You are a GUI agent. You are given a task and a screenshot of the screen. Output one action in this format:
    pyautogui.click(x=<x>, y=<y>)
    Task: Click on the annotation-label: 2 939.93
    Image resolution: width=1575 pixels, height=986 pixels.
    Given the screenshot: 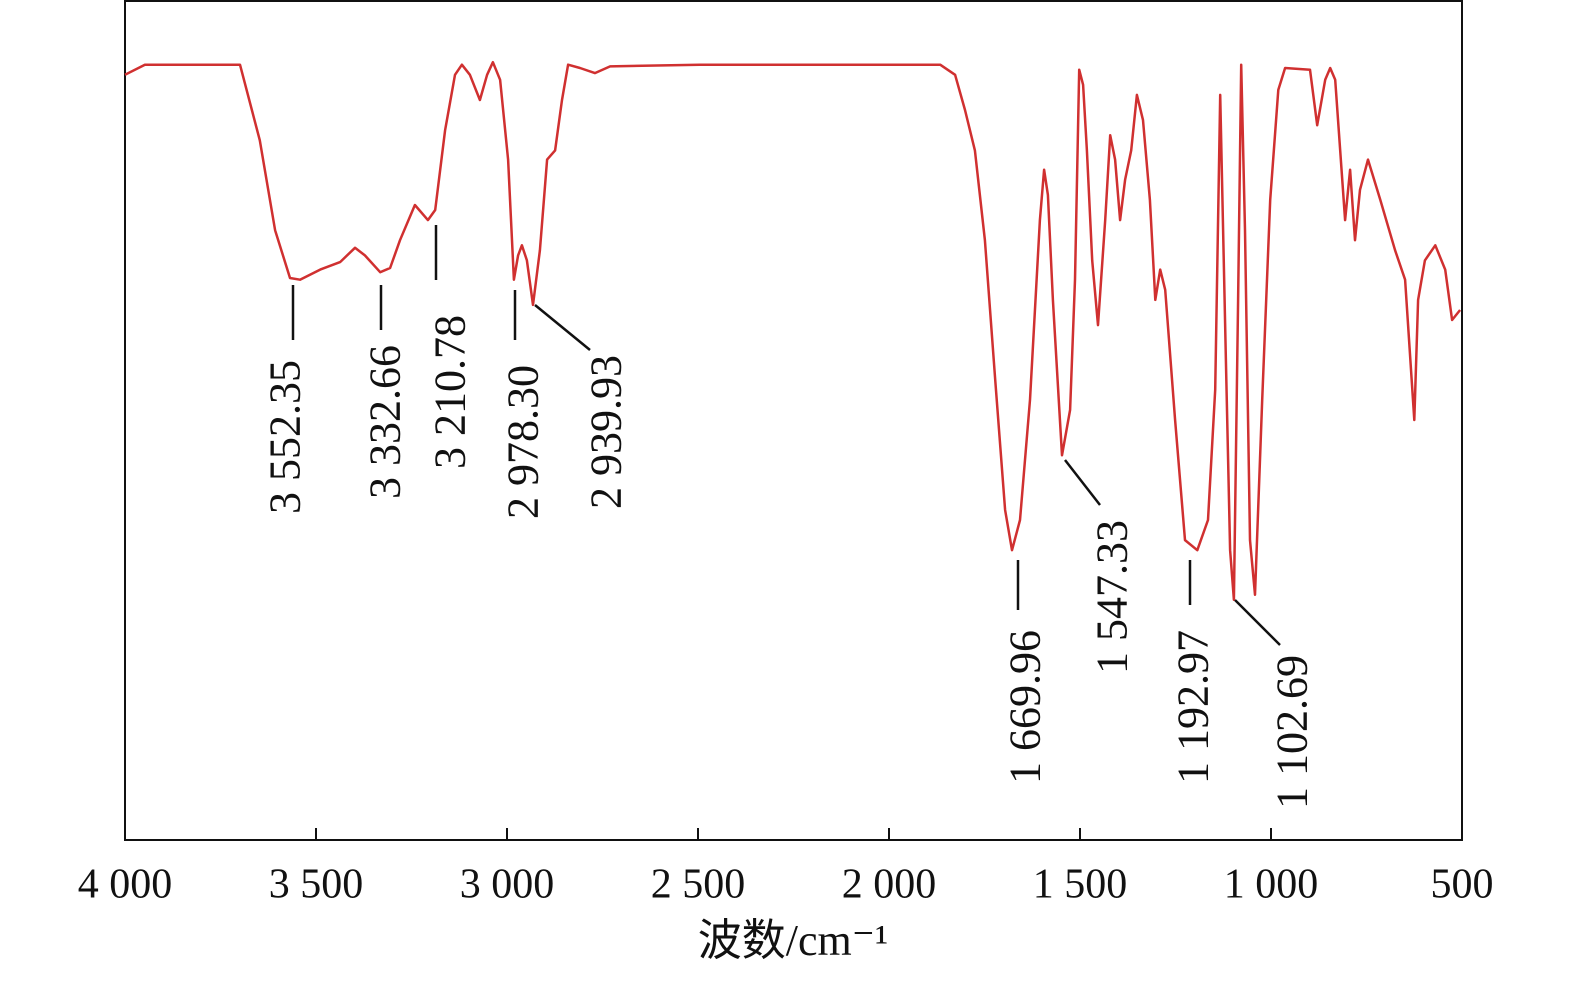 What is the action you would take?
    pyautogui.click(x=606, y=432)
    